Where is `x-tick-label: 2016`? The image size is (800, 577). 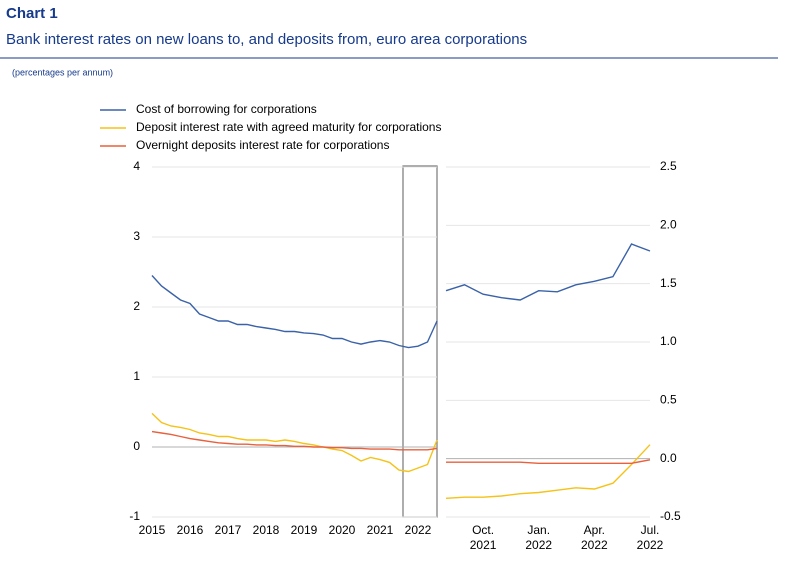
x-tick-label: 2016 is located at coordinates (190, 530).